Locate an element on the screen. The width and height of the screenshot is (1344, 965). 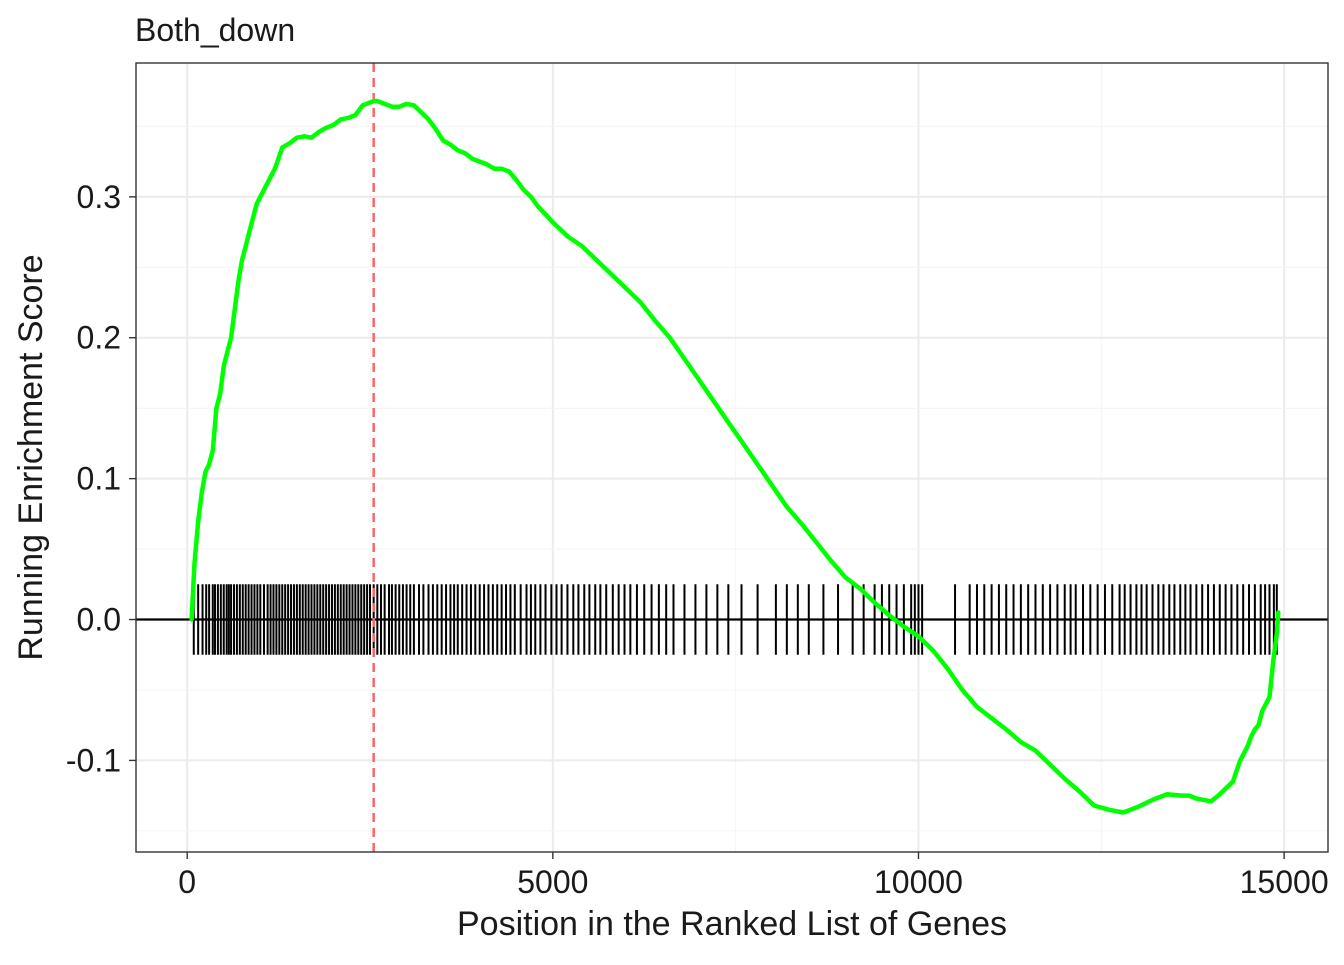
x-tick-label: 0 is located at coordinates (187, 882).